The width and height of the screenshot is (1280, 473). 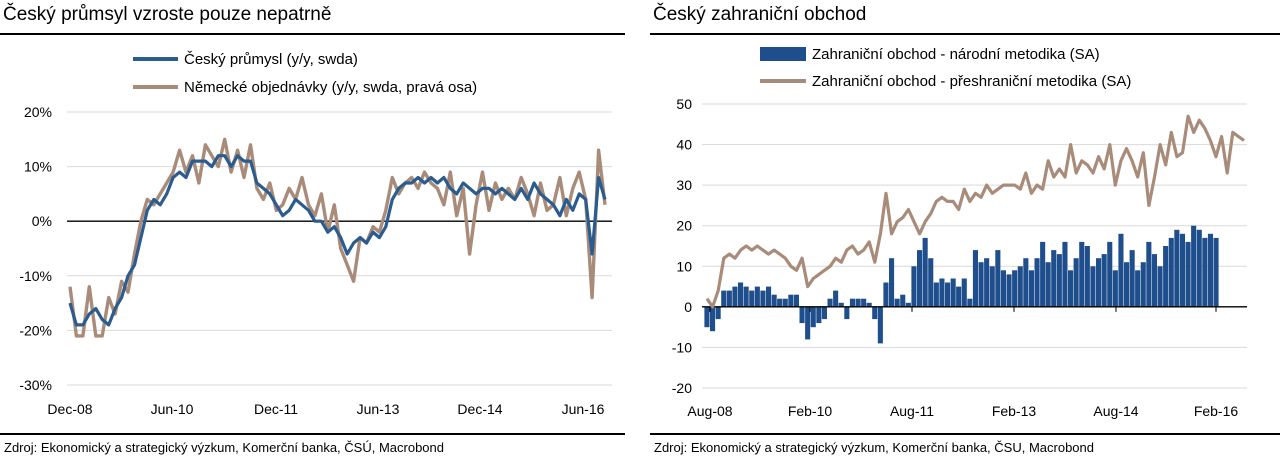 What do you see at coordinates (963, 362) in the screenshot?
I see `right-x-axis: Aug-08 Feb-10 Aug-11 Feb-13 Aug-14 Feb-16` at bounding box center [963, 362].